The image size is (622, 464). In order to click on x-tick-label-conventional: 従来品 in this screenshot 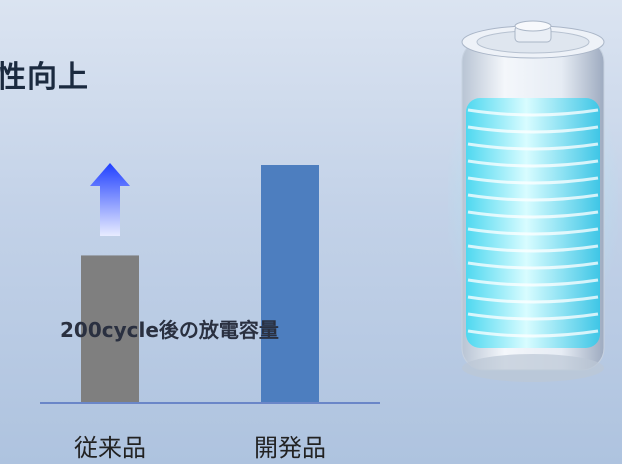, I will do `click(110, 448)`.